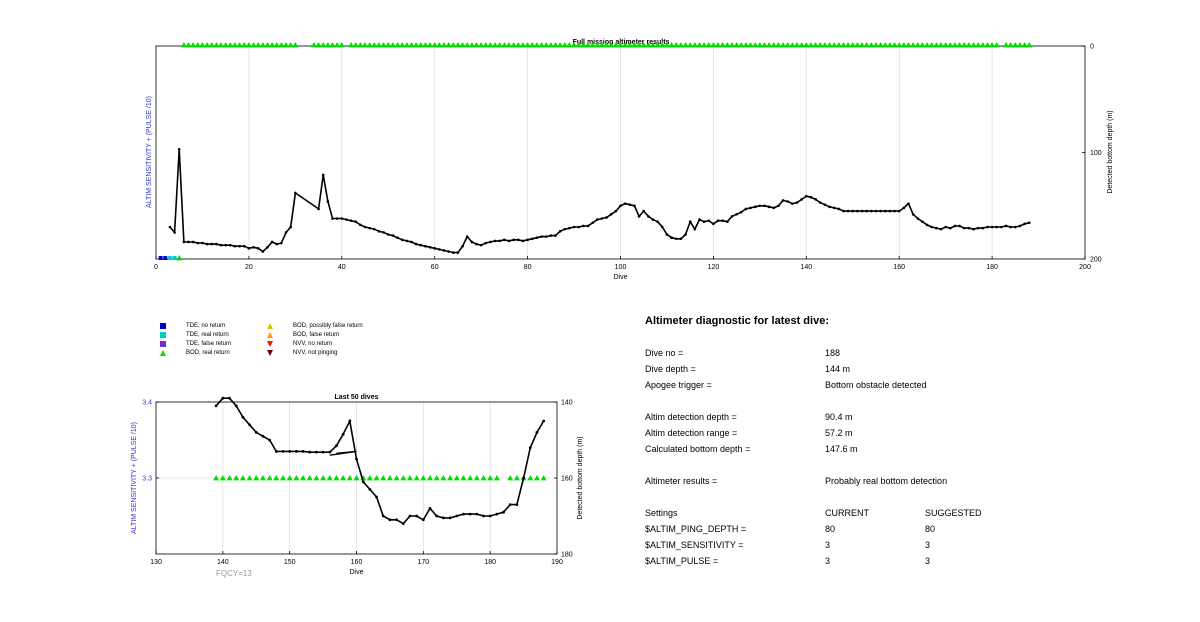 This screenshot has height=622, width=1200. I want to click on x-tick-label: 0, so click(156, 267).